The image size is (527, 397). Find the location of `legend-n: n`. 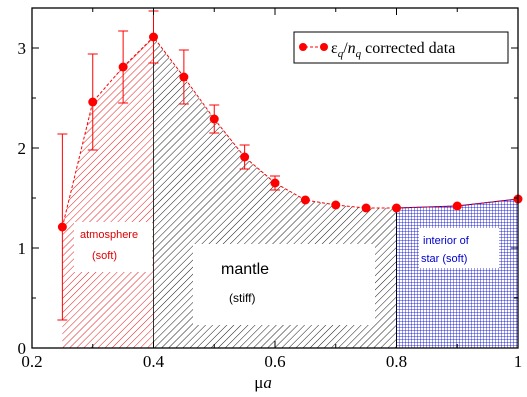

legend-n: n is located at coordinates (352, 48).